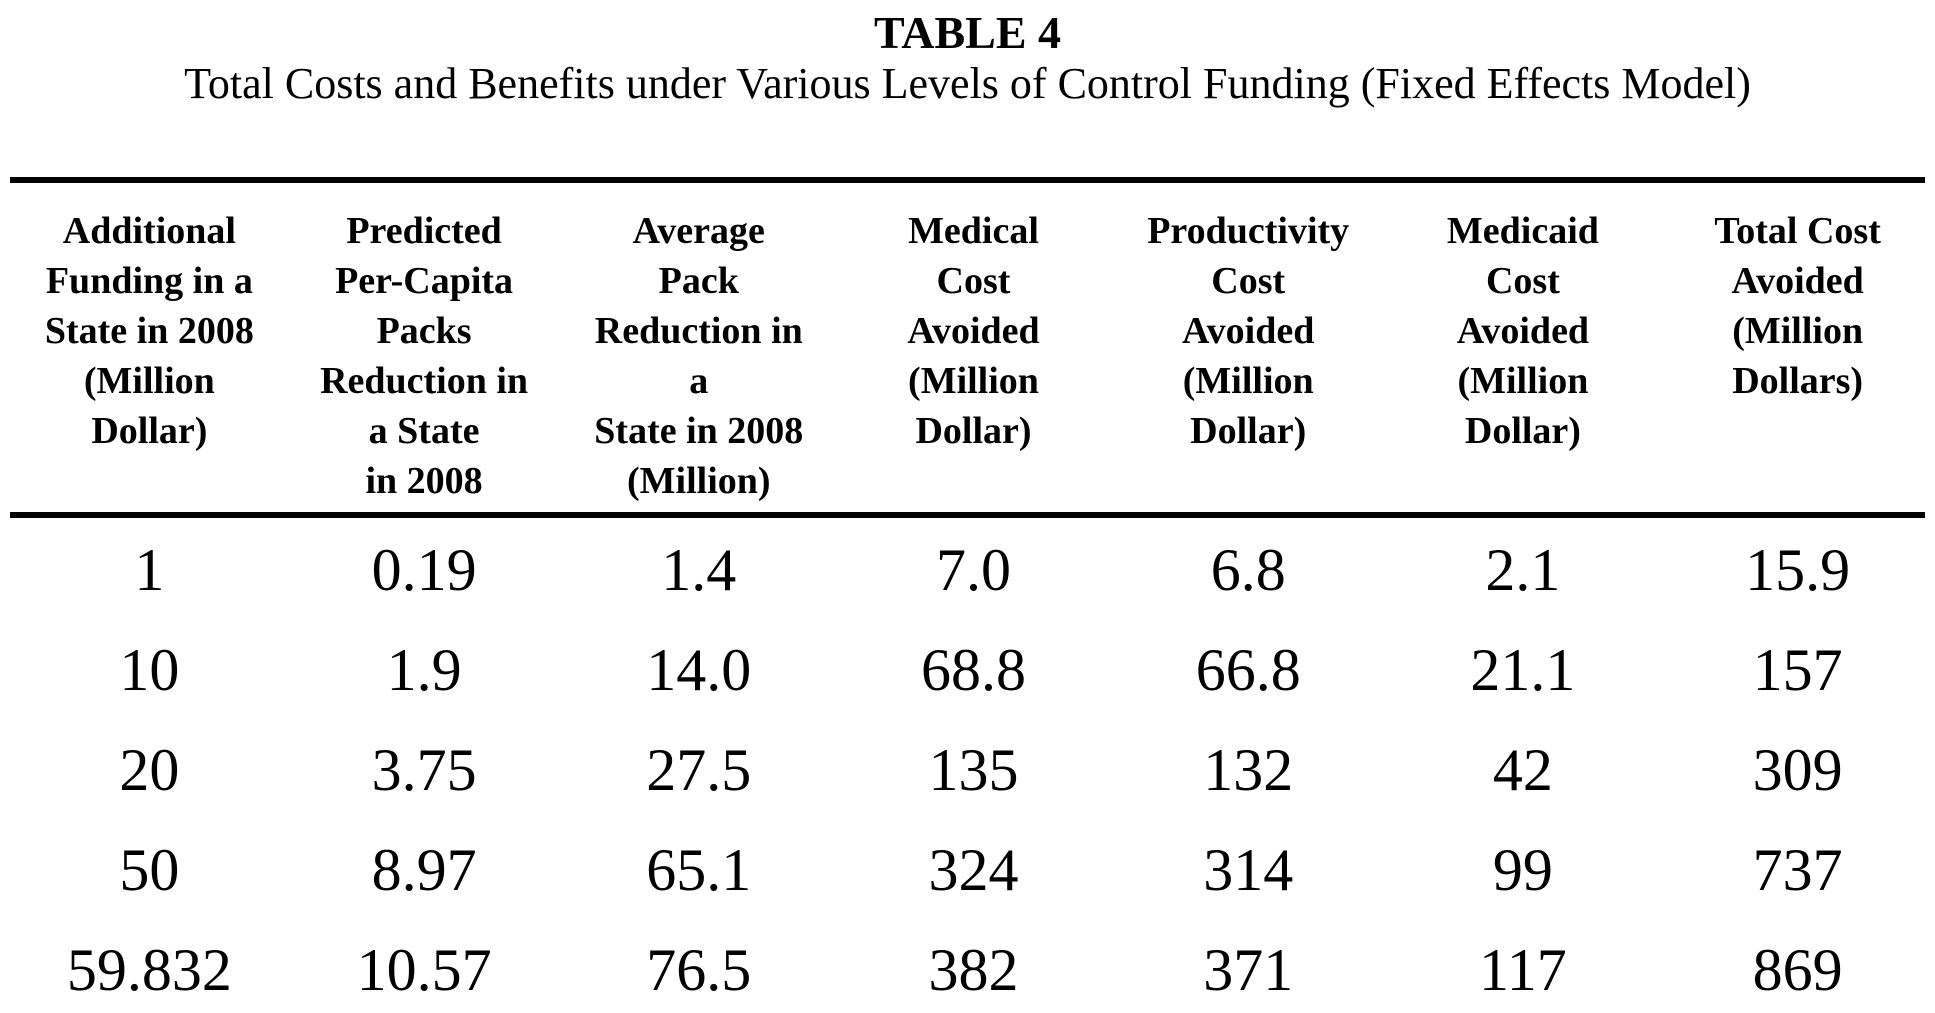  I want to click on table-cell: 21.1, so click(1523, 669).